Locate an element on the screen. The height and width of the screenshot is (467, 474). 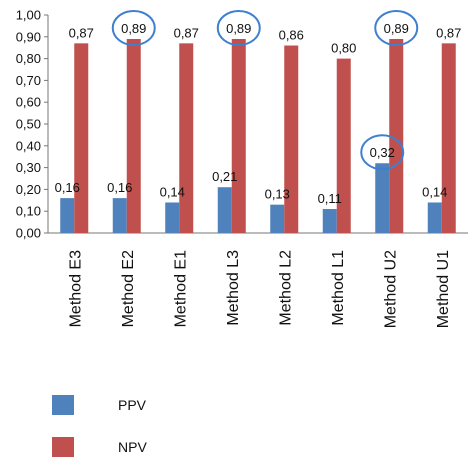
category-label: Method L3 is located at coordinates (233, 288).